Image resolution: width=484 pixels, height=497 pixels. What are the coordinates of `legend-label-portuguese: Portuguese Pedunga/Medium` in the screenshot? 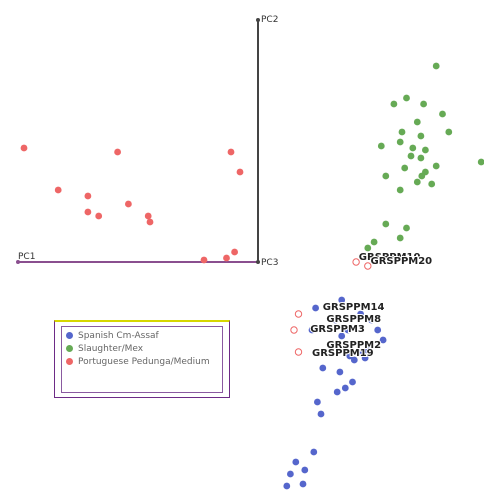 It's located at (144, 361).